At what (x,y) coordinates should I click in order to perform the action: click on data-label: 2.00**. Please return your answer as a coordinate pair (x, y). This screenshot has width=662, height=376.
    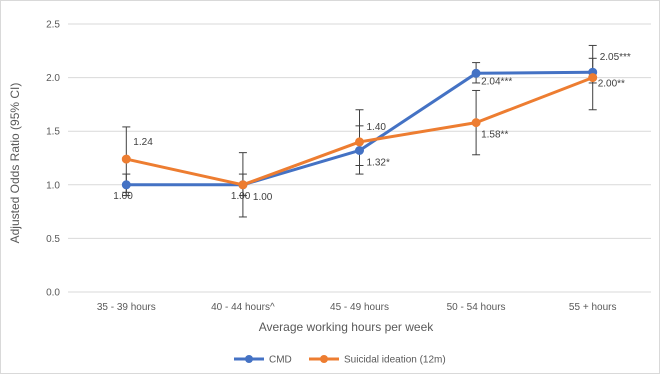
    Looking at the image, I should click on (611, 84).